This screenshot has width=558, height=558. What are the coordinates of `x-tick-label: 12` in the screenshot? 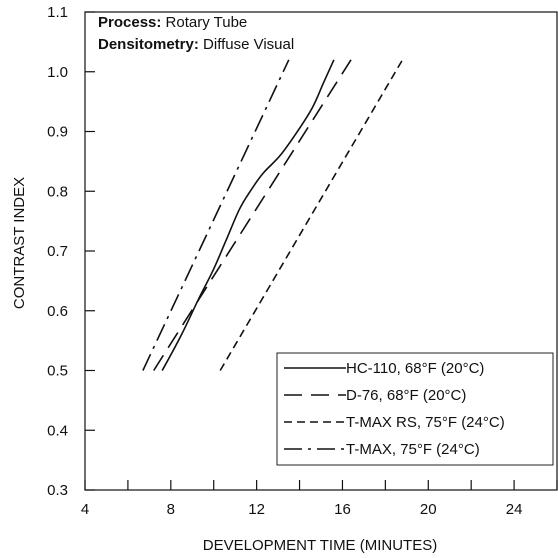 It's located at (256, 509).